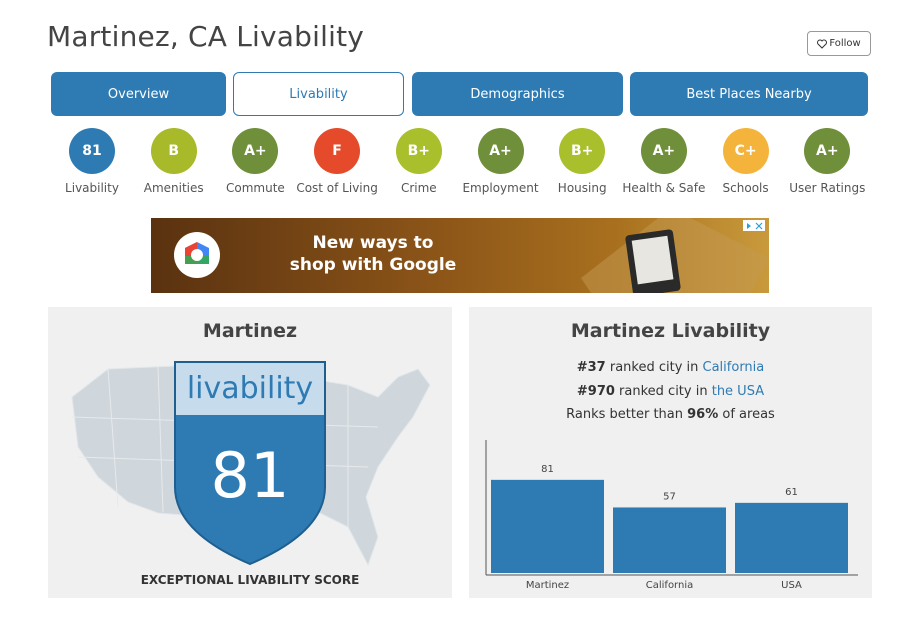 Image resolution: width=900 pixels, height=618 pixels. What do you see at coordinates (595, 391) in the screenshot?
I see `rank: #970` at bounding box center [595, 391].